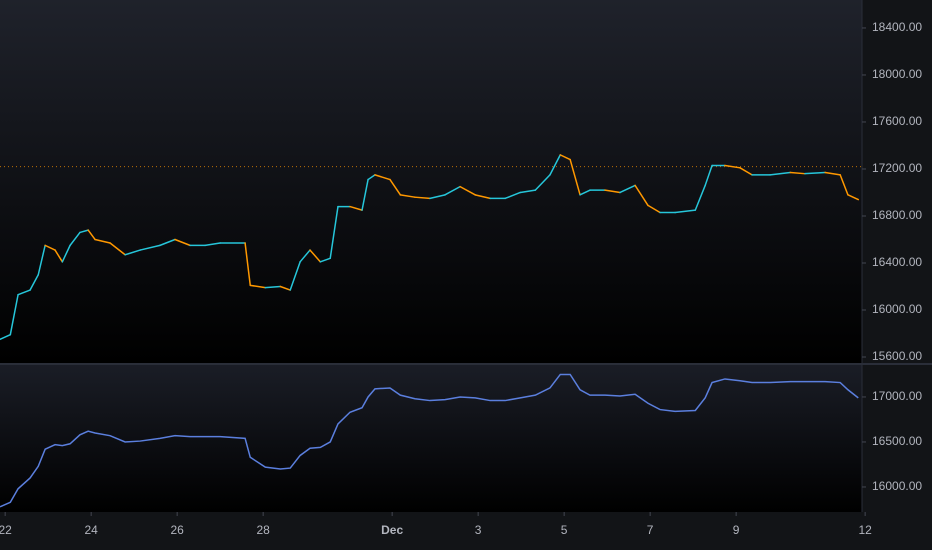  I want to click on y-tick-label: 18000.00, so click(897, 74).